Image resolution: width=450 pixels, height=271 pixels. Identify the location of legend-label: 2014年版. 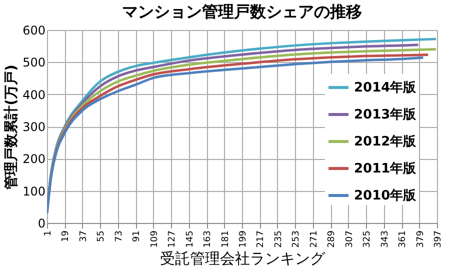
(386, 88).